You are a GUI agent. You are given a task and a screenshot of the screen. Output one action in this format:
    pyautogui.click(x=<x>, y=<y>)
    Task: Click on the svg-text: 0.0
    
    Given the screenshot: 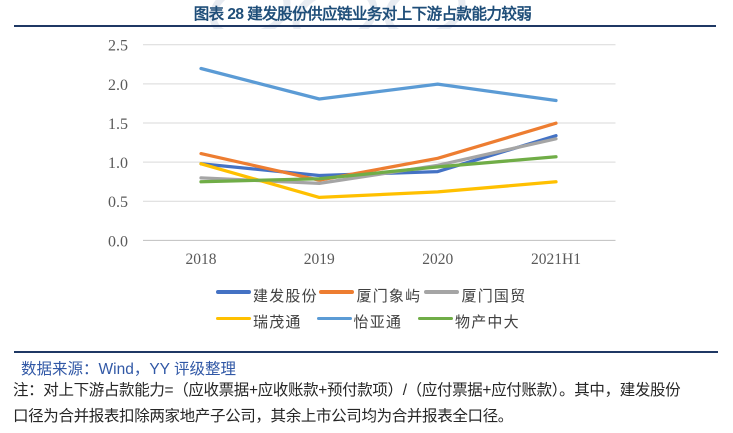 What is the action you would take?
    pyautogui.click(x=118, y=241)
    